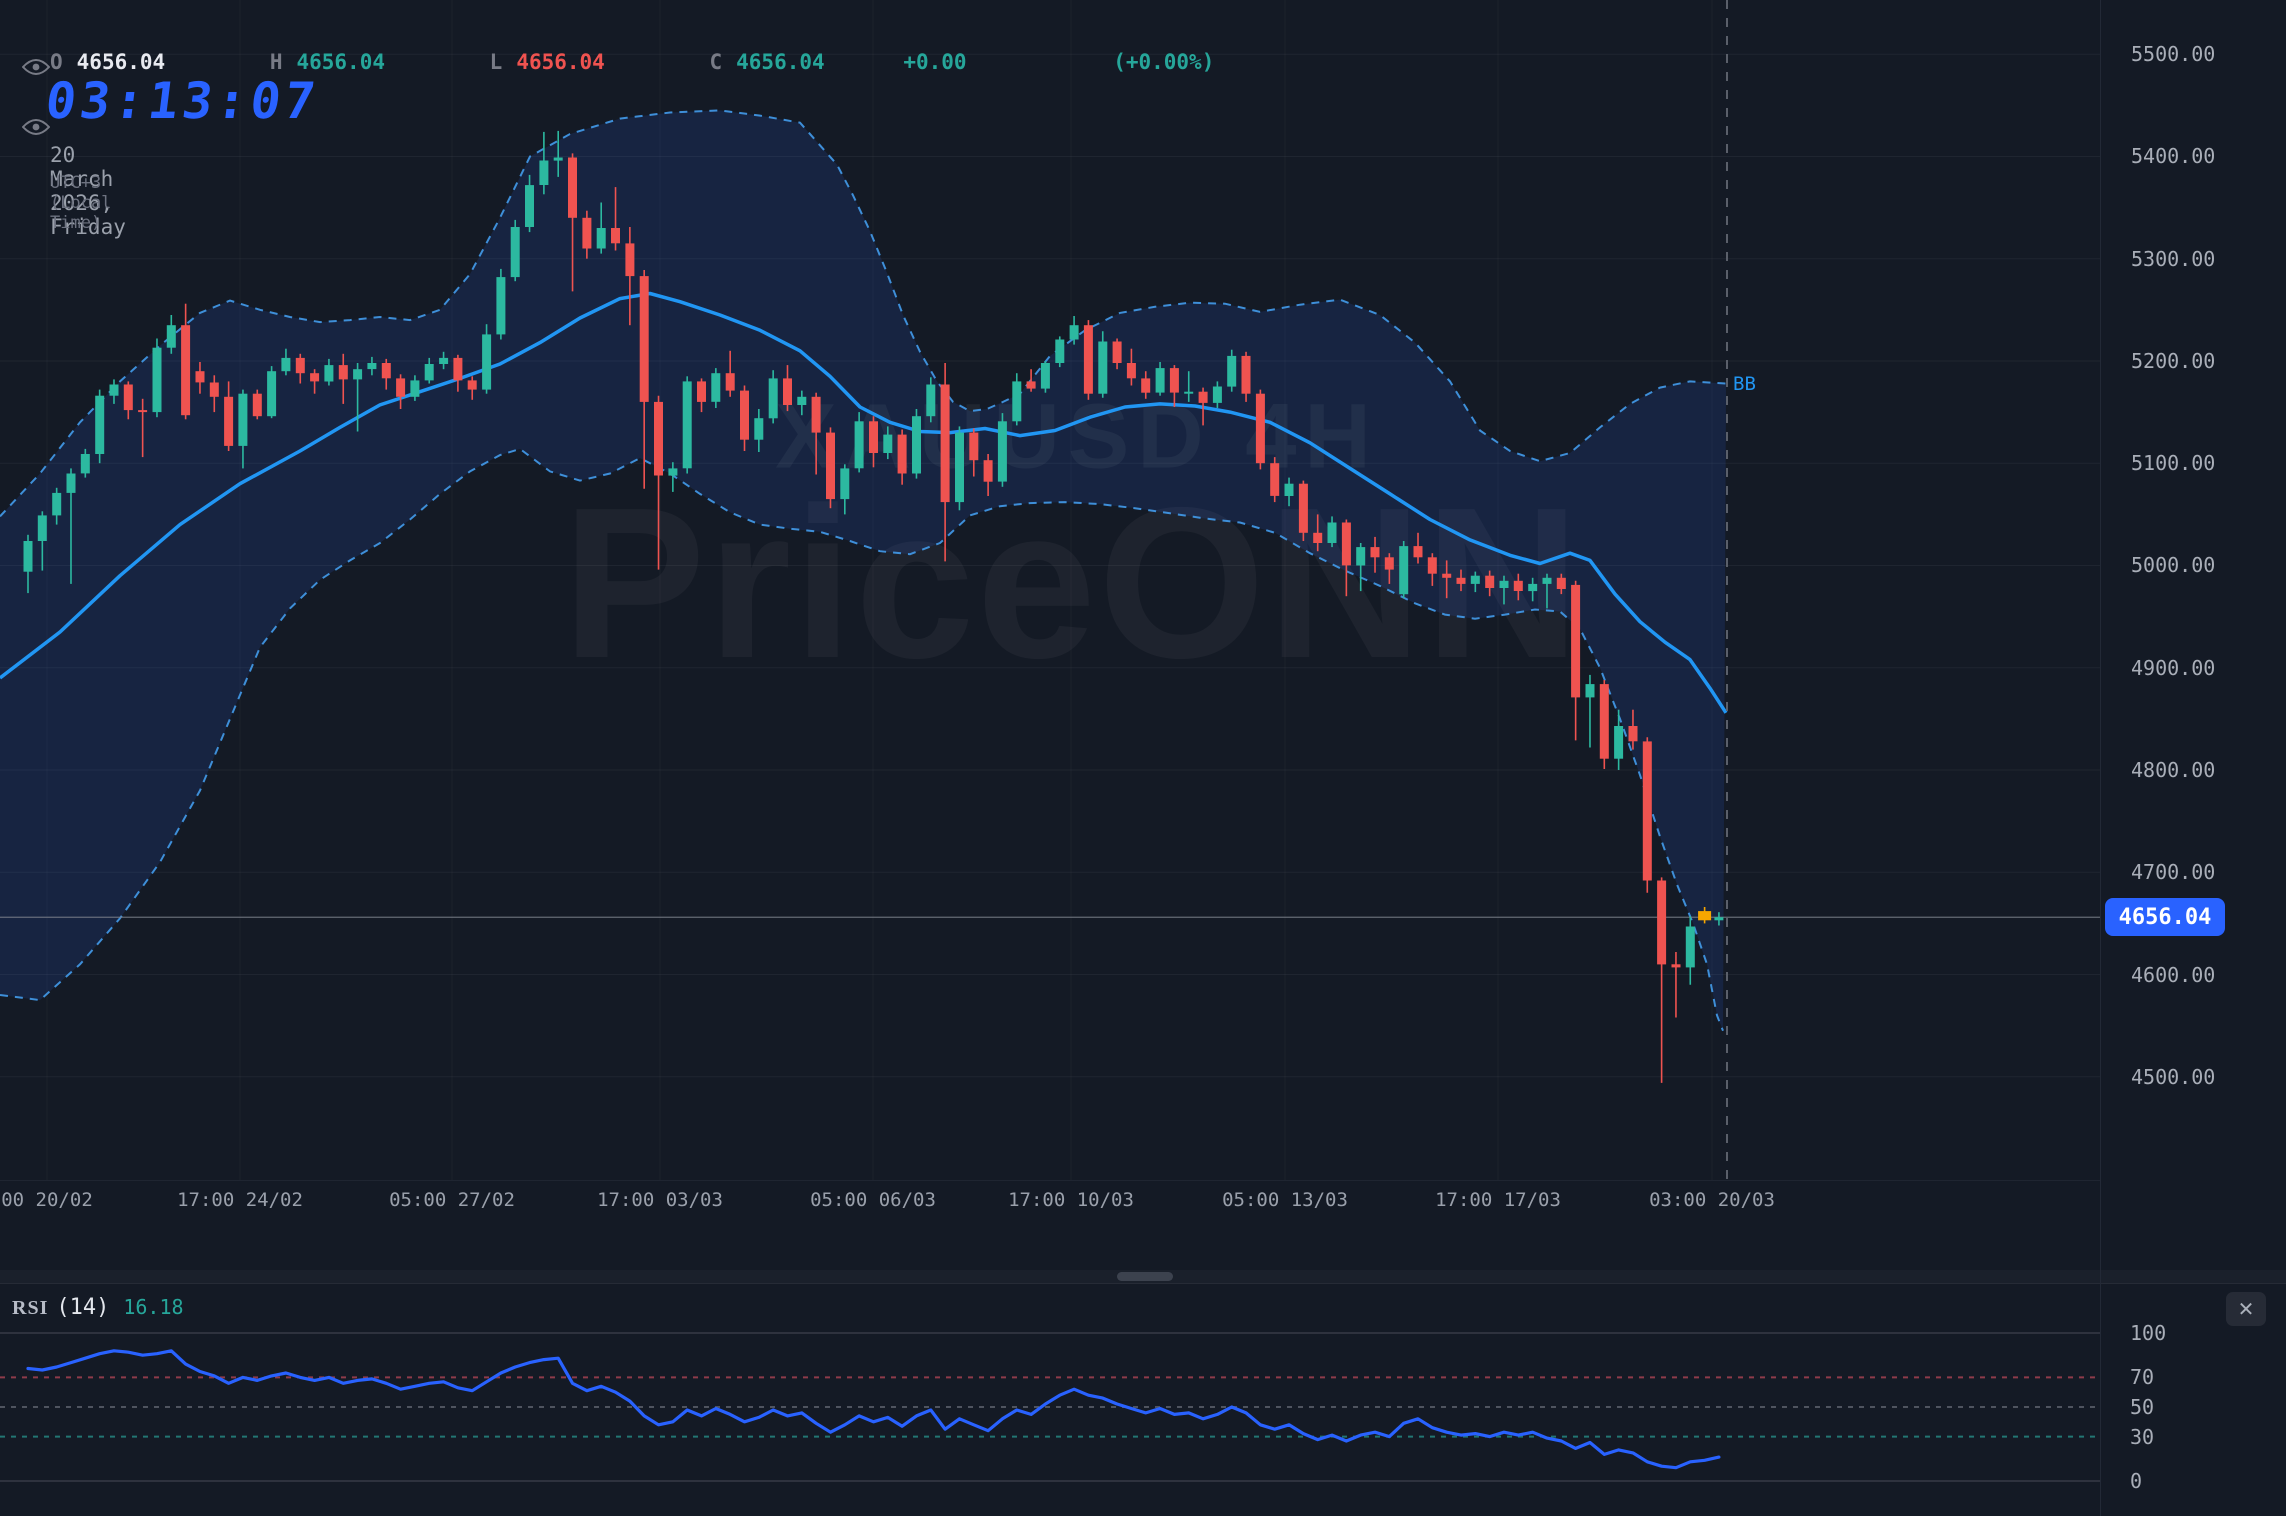 Image resolution: width=2286 pixels, height=1516 pixels. Describe the element at coordinates (121, 62) in the screenshot. I see `ohlc-open-value: 4656.04` at that location.